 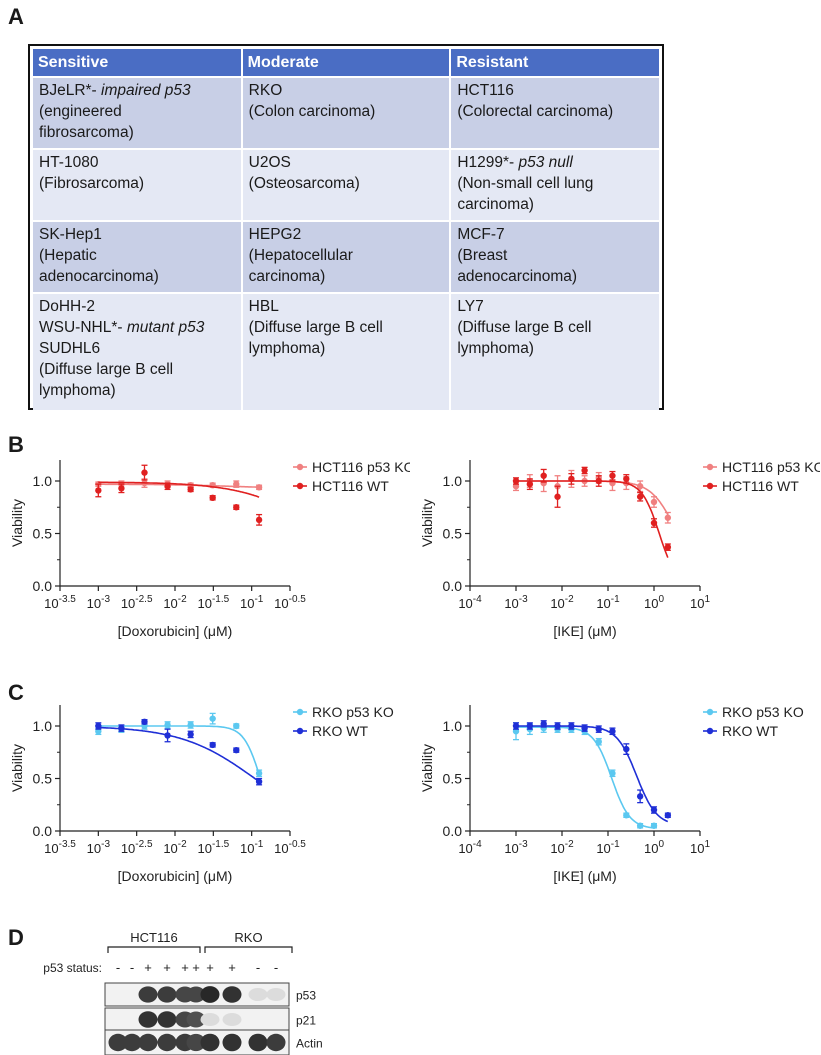 What do you see at coordinates (346, 162) in the screenshot?
I see `cell-line-text: U2OS` at bounding box center [346, 162].